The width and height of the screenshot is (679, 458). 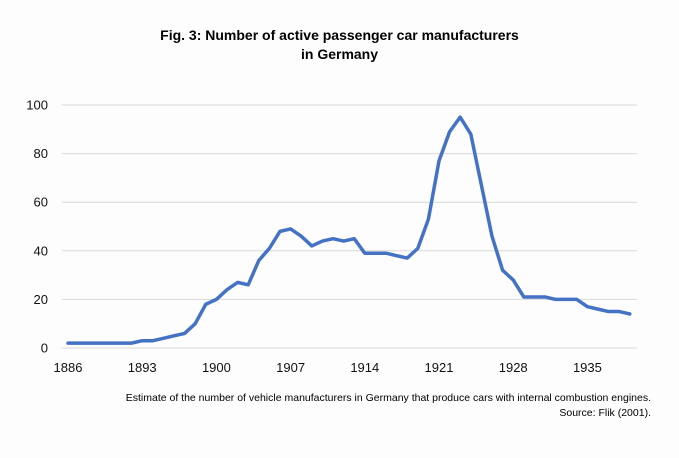 I want to click on y-tick-label: 60, so click(x=41, y=202).